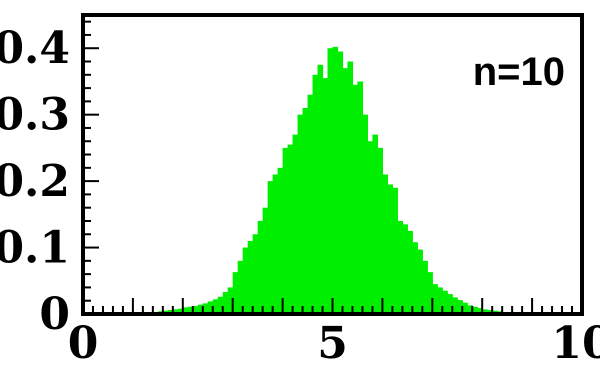 This screenshot has width=600, height=365. I want to click on x-tick-label: 5, so click(332, 341).